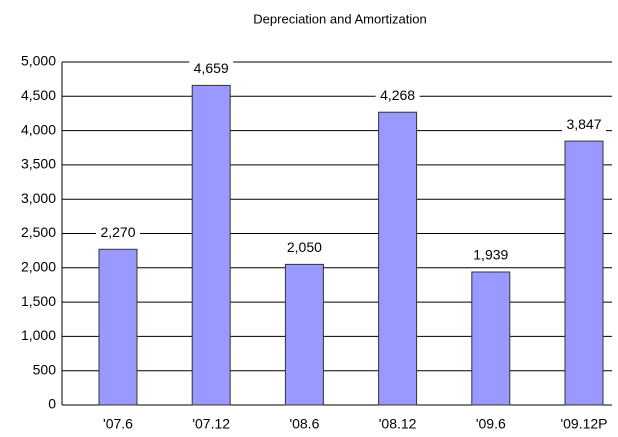  What do you see at coordinates (38, 301) in the screenshot?
I see `y-tick-label: 1,500` at bounding box center [38, 301].